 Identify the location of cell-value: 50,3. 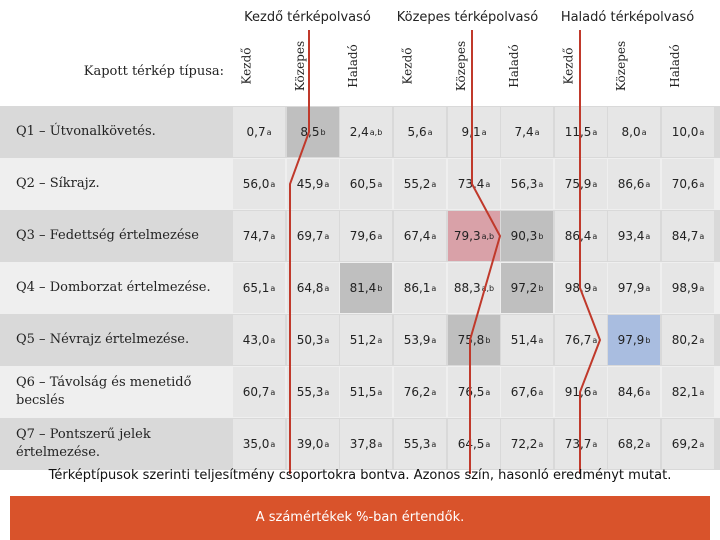
(310, 340).